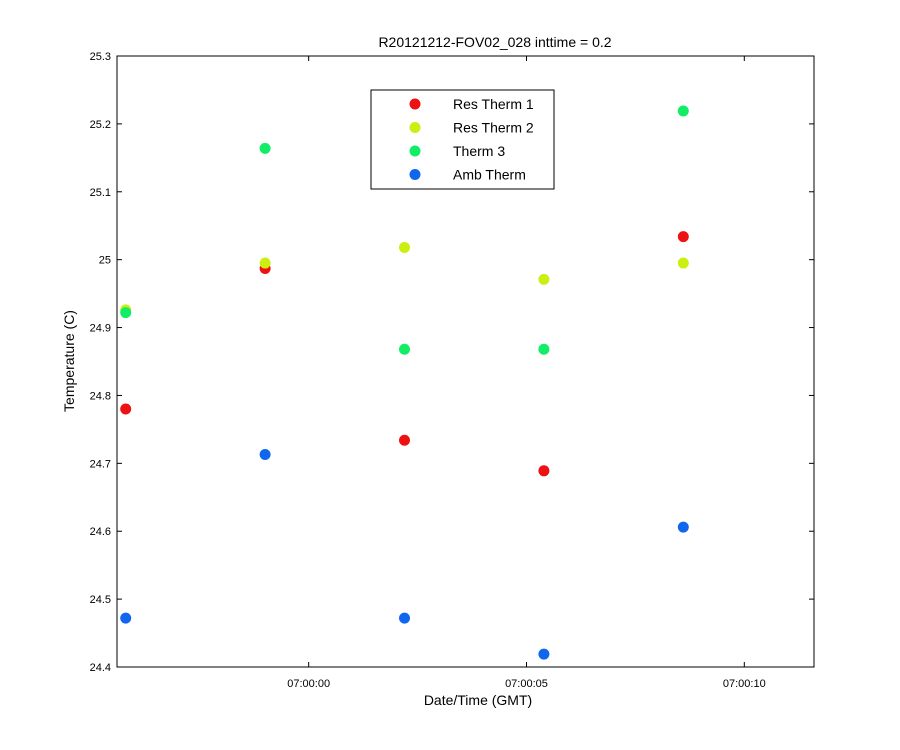  What do you see at coordinates (100, 57) in the screenshot?
I see `y-tick-label: 25.3` at bounding box center [100, 57].